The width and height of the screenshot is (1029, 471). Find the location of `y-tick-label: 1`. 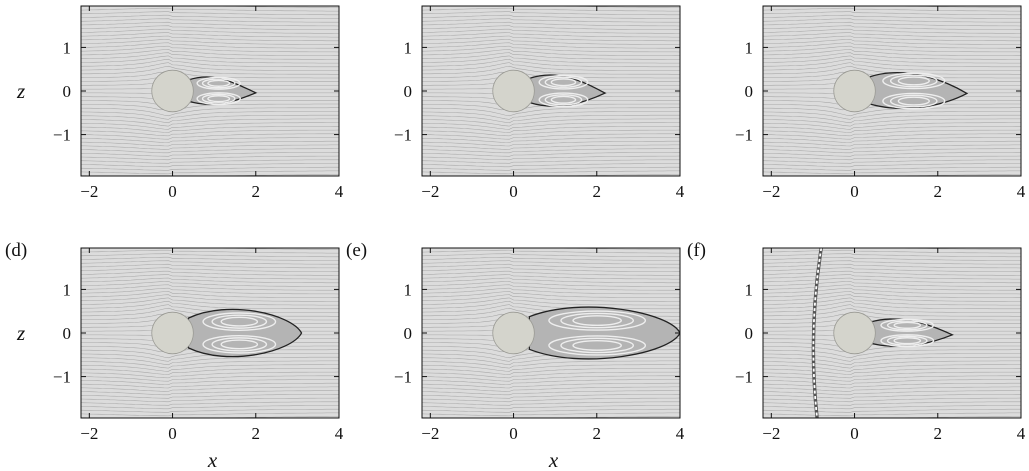

y-tick-label: 1 is located at coordinates (749, 47).